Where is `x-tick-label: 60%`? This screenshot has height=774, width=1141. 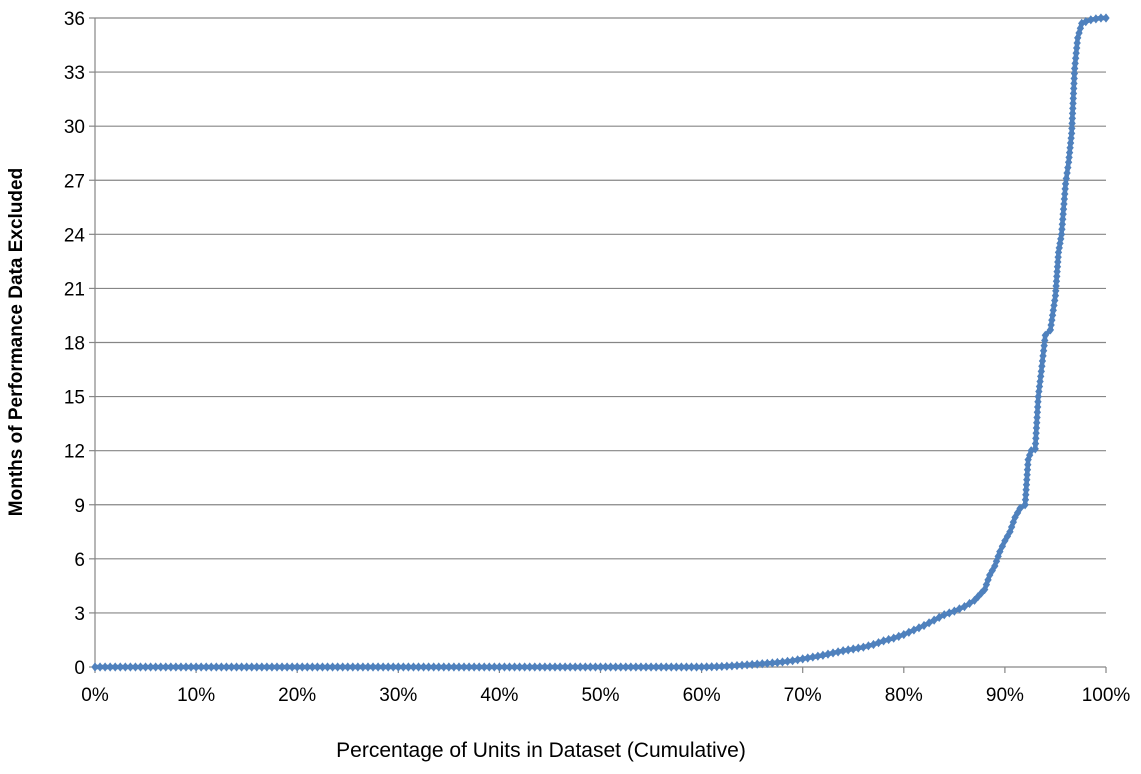
x-tick-label: 60% is located at coordinates (702, 695).